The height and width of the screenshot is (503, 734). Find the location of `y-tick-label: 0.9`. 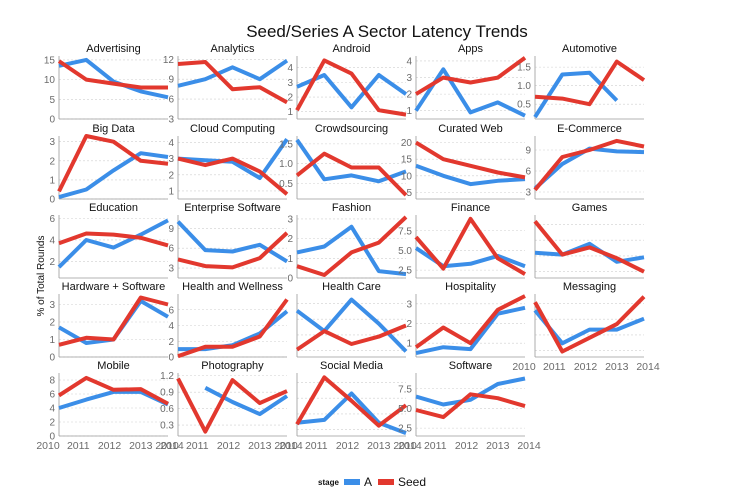

y-tick-label: 0.9 is located at coordinates (167, 393).